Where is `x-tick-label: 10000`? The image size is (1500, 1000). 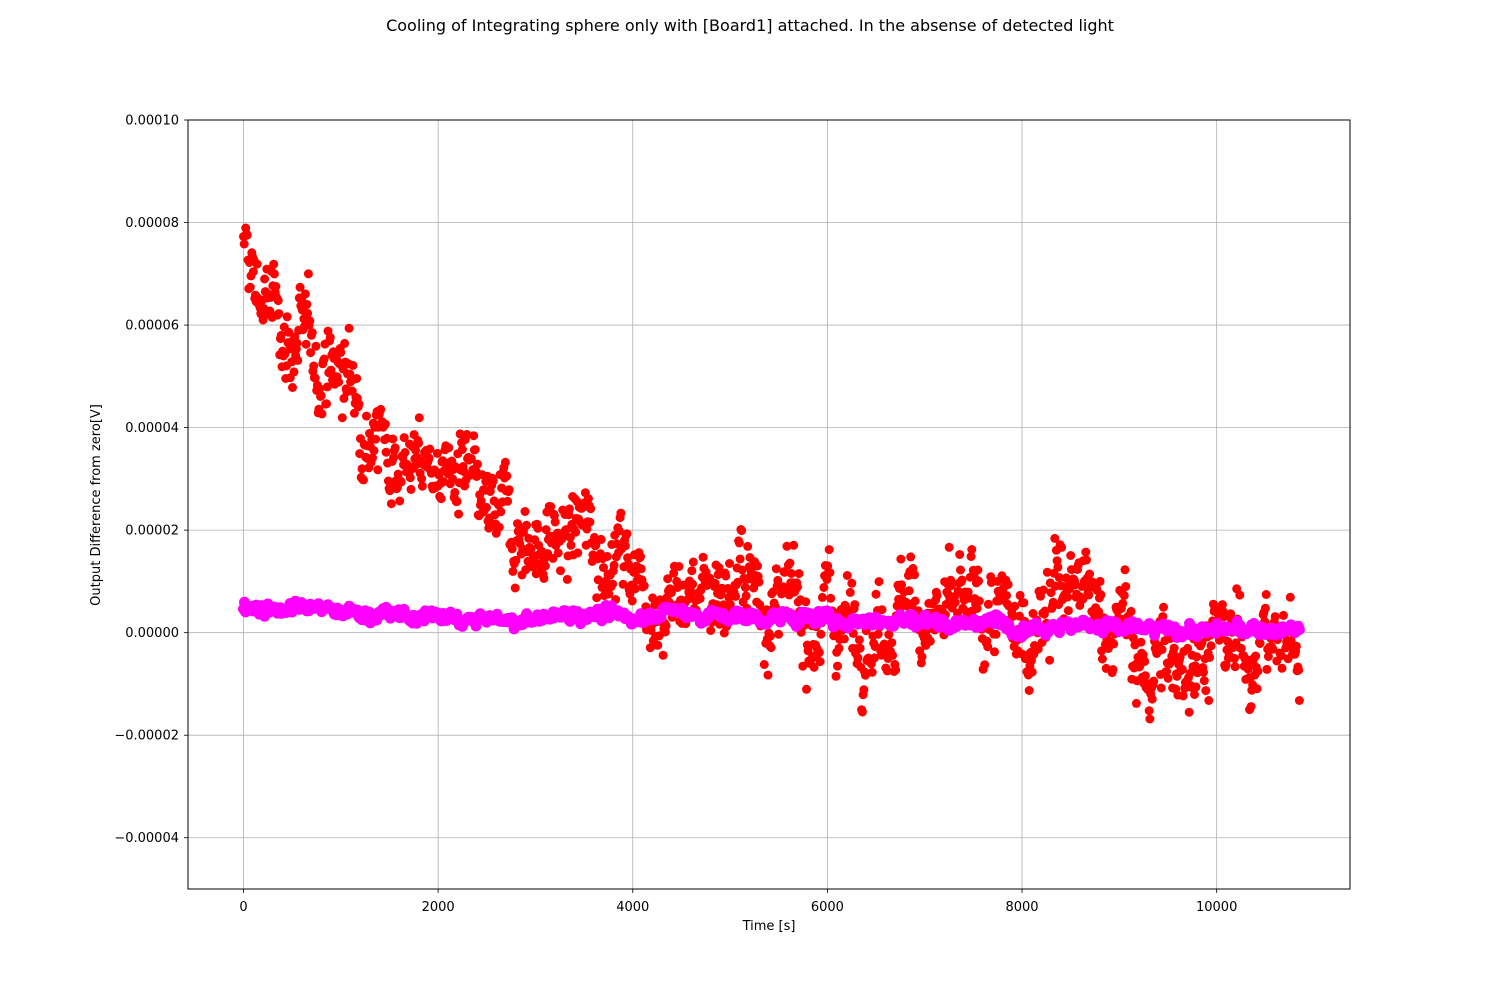
x-tick-label: 10000 is located at coordinates (1216, 907).